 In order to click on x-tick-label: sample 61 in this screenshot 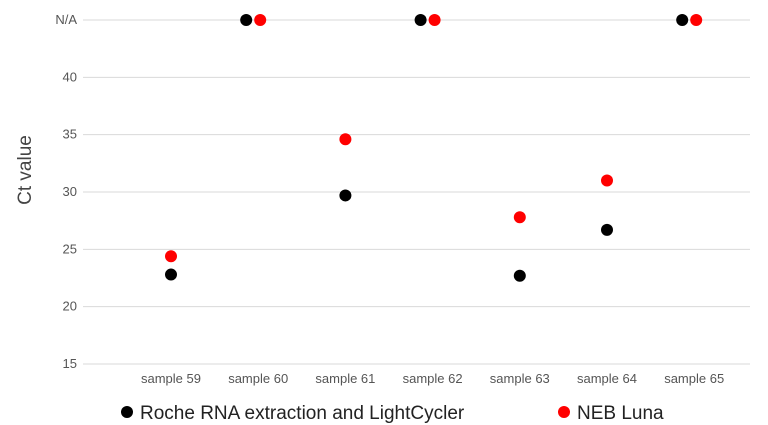, I will do `click(345, 378)`.